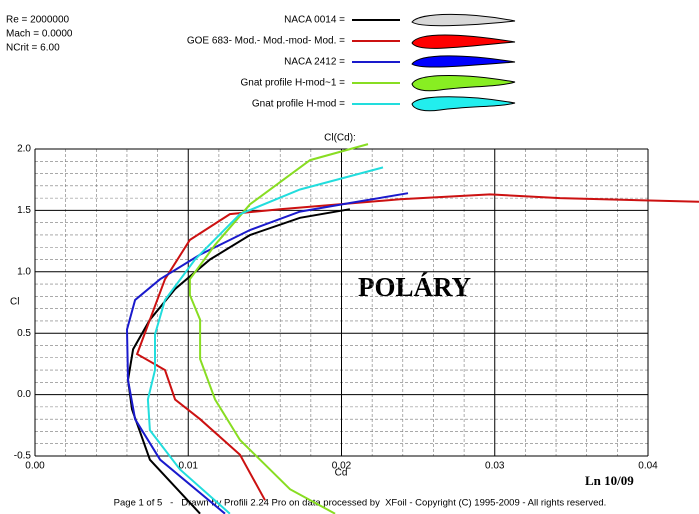 This screenshot has height=514, width=699. What do you see at coordinates (24, 271) in the screenshot?
I see `y-tick-label: 1.0` at bounding box center [24, 271].